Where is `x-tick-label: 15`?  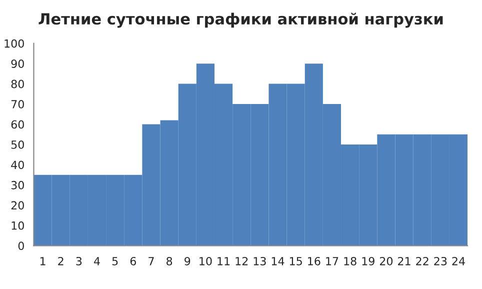 x-tick-label: 15 is located at coordinates (296, 261).